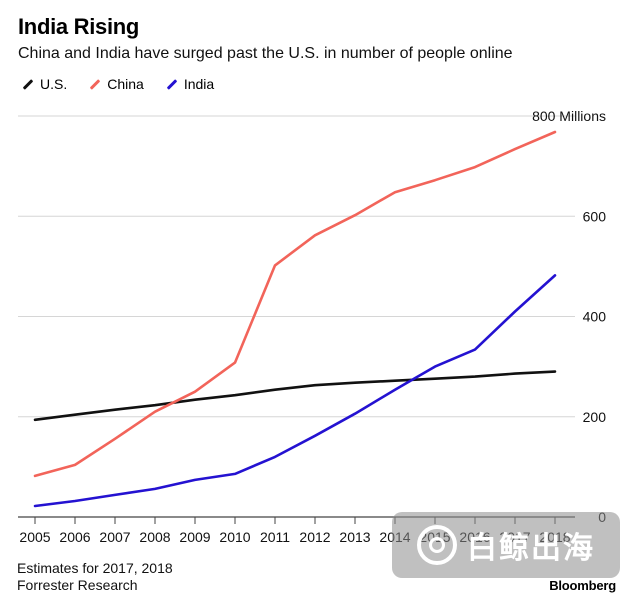 The width and height of the screenshot is (630, 601). What do you see at coordinates (354, 537) in the screenshot?
I see `x-tick-label: 2013` at bounding box center [354, 537].